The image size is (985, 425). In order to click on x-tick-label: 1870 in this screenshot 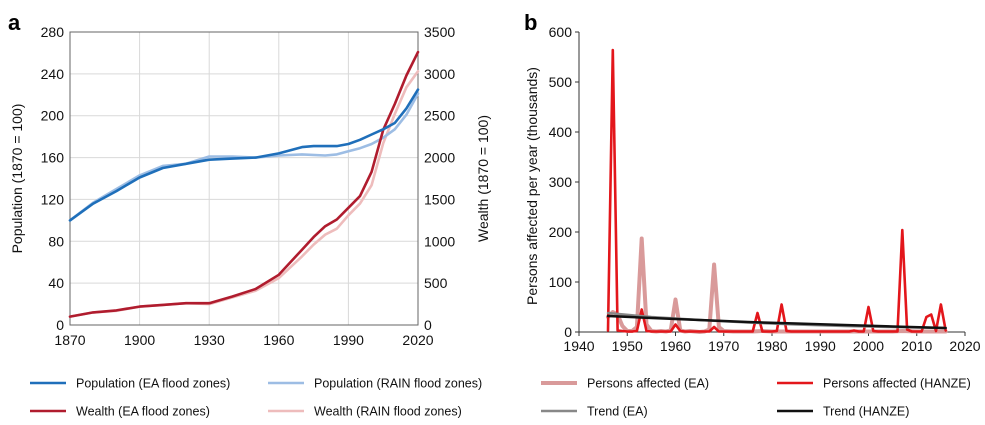, I will do `click(69, 340)`.